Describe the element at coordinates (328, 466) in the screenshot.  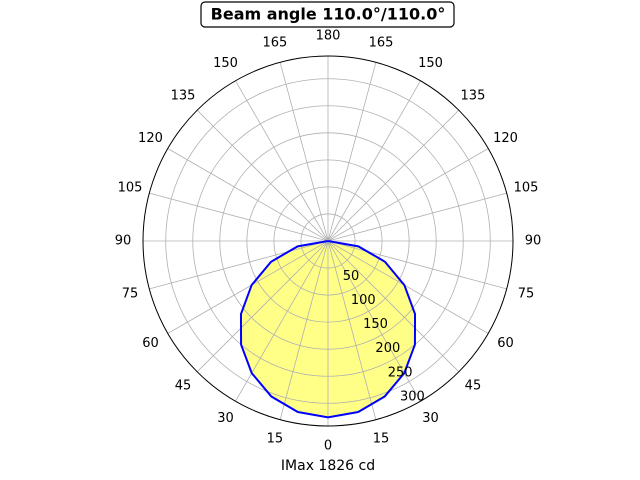
I see `x-axis-label: IMax 1826 cd` at that location.